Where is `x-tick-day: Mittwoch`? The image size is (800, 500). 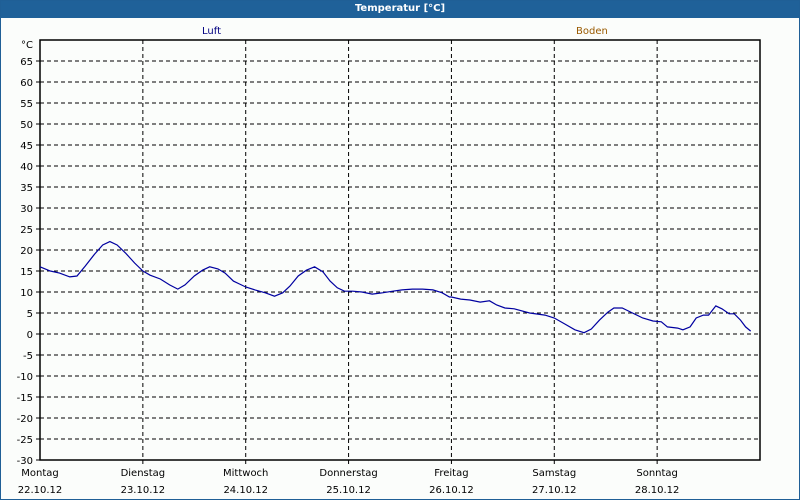
x-tick-day: Mittwoch is located at coordinates (245, 473).